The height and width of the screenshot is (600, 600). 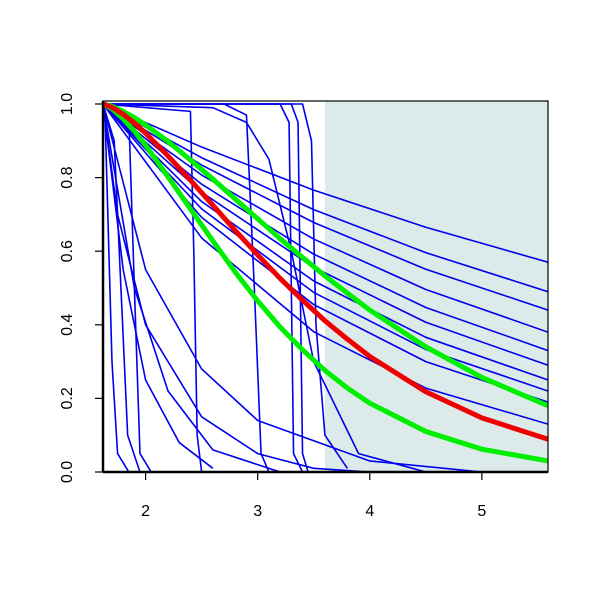 What do you see at coordinates (369, 511) in the screenshot?
I see `x-tick-label: 4` at bounding box center [369, 511].